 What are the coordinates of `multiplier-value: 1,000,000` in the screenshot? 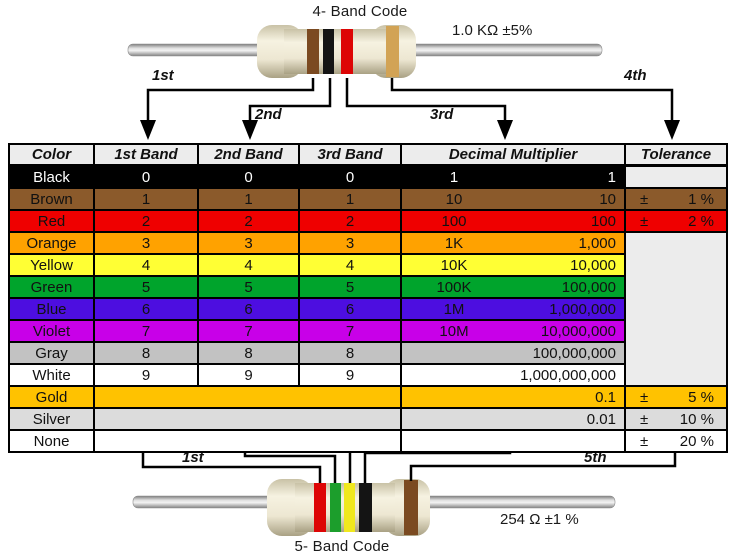 It's located at (582, 309).